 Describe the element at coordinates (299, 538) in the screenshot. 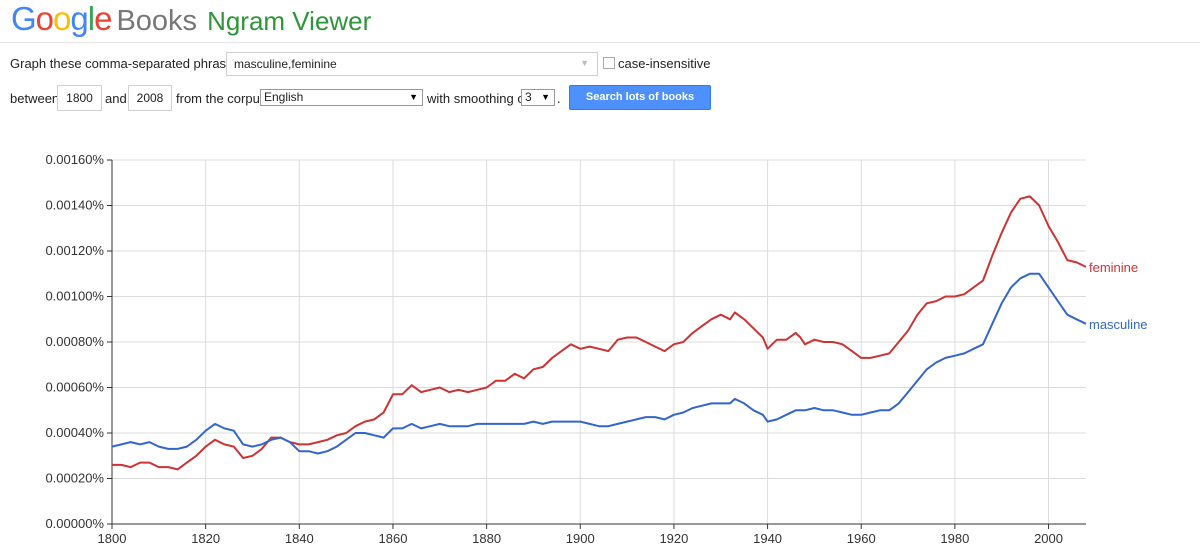

I see `x-tick-label: 1840` at that location.